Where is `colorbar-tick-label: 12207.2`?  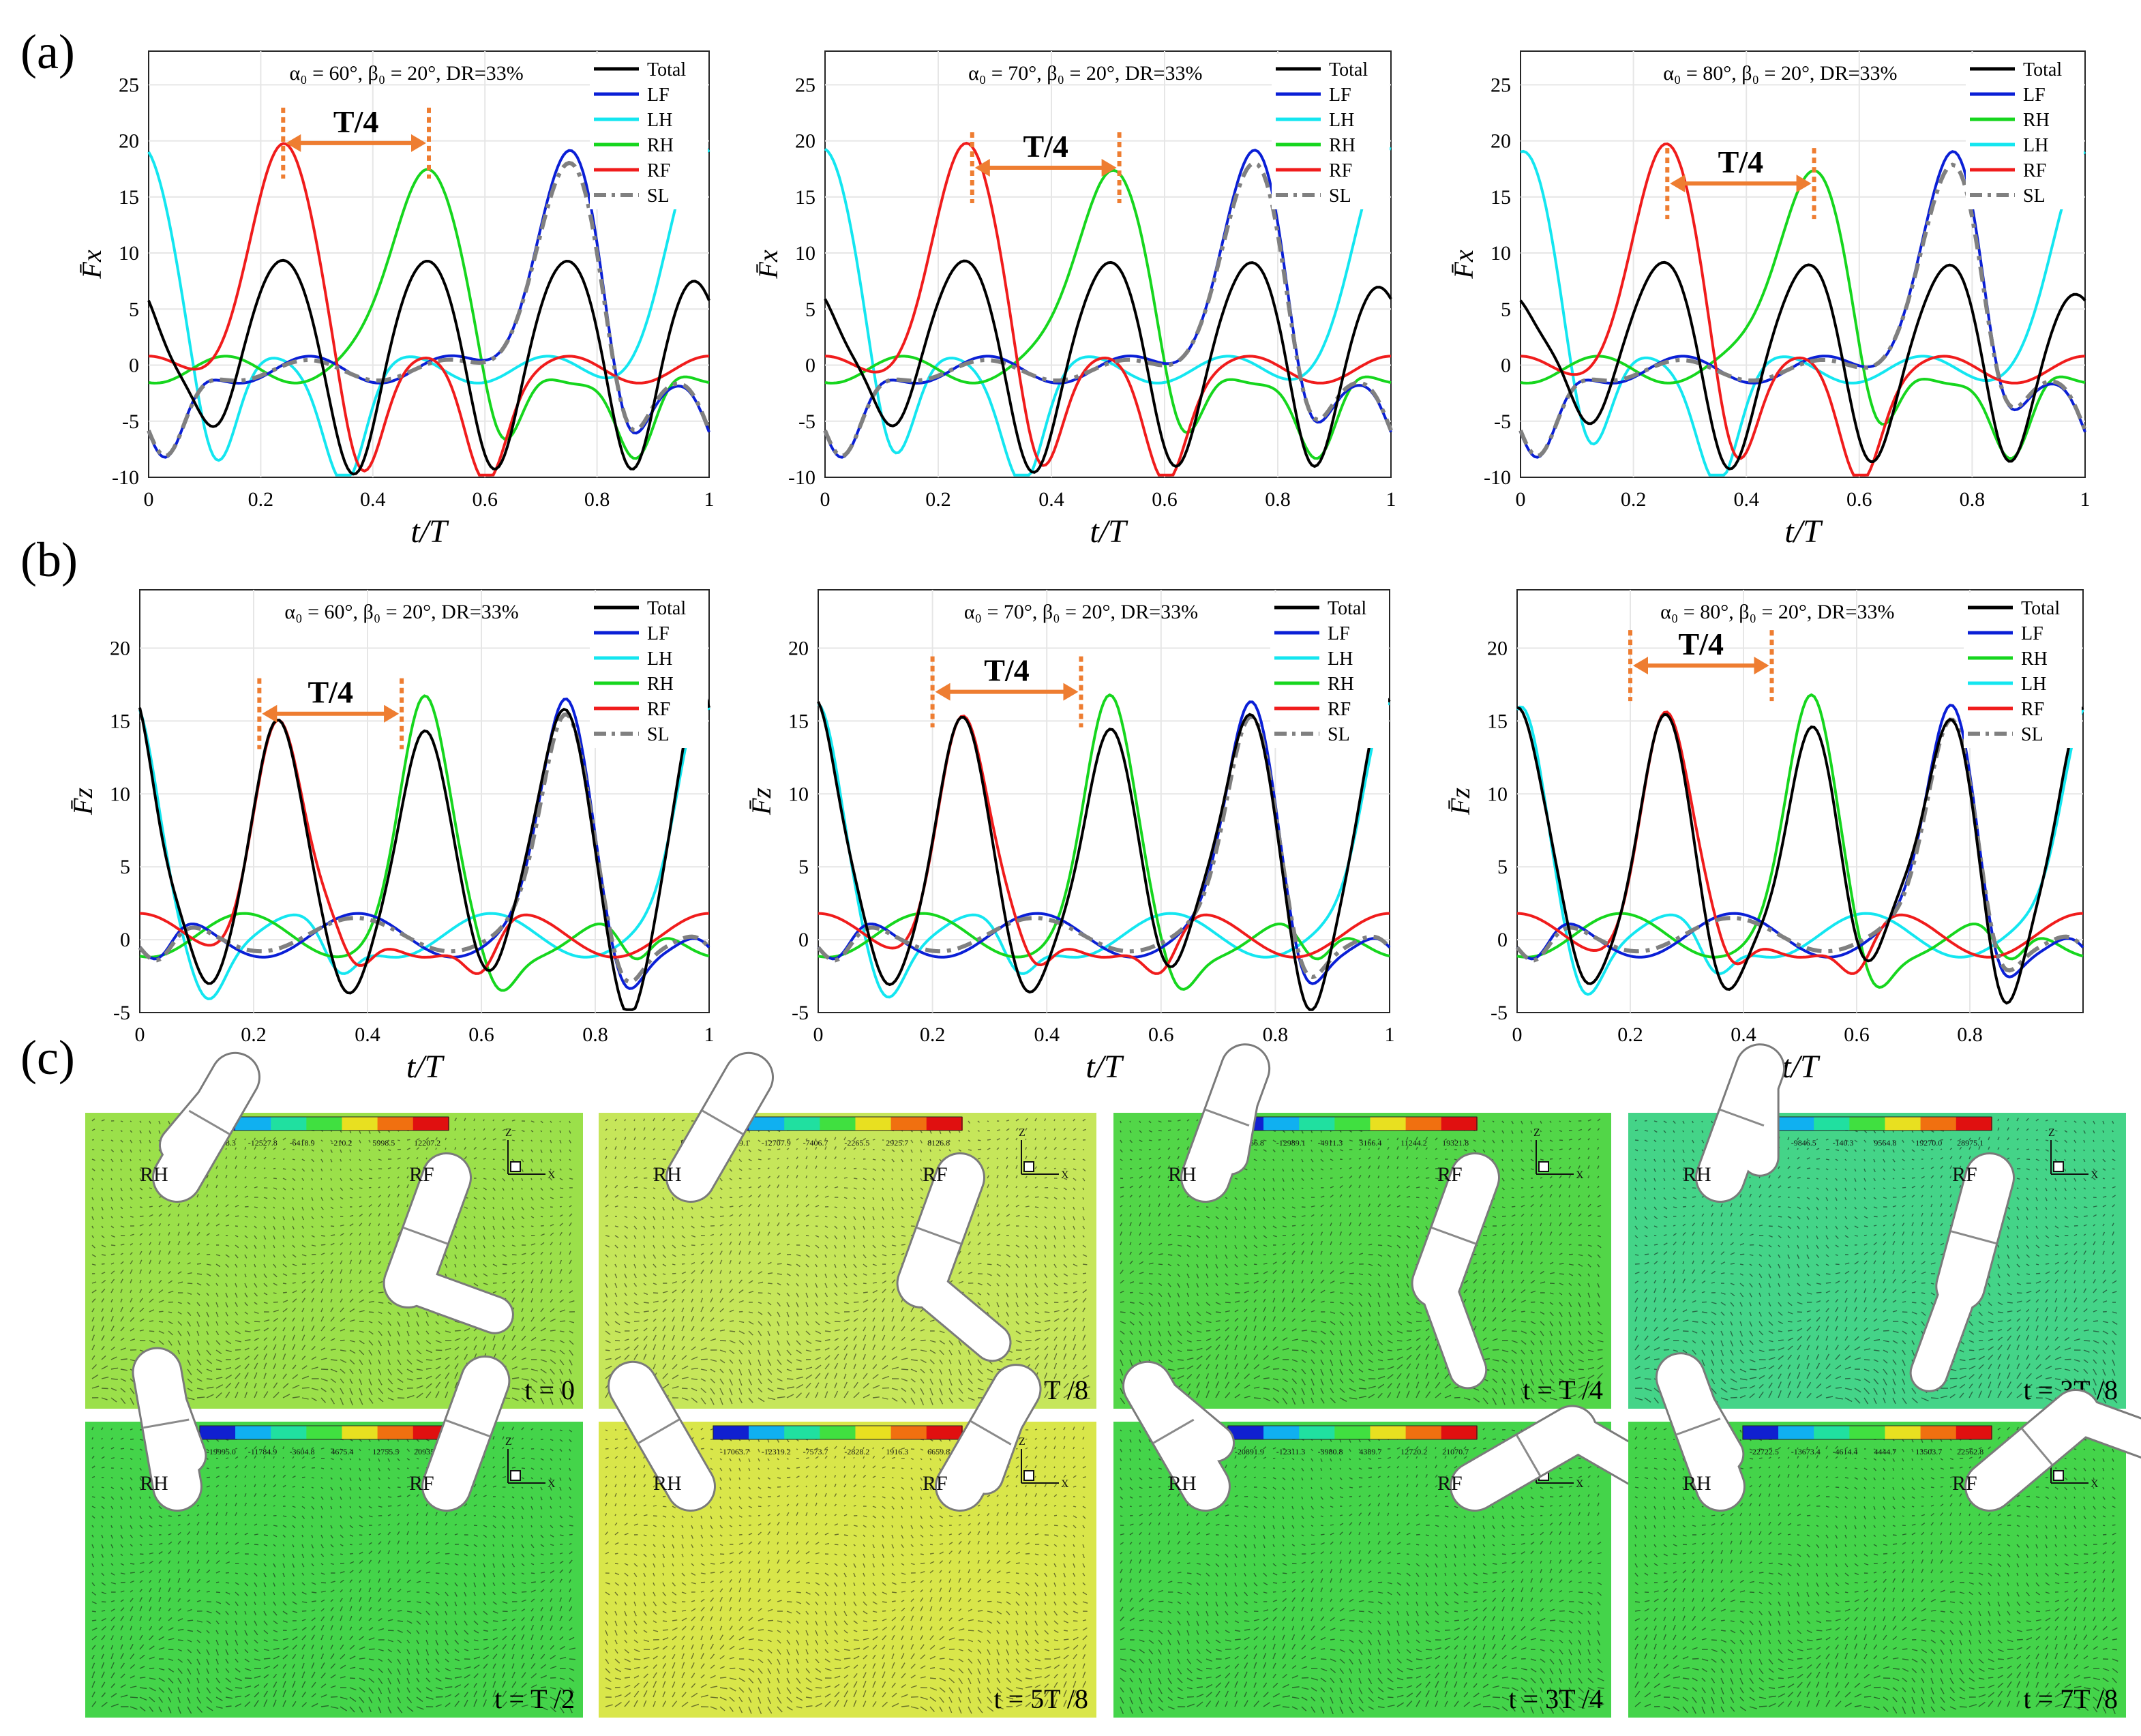
colorbar-tick-label: 12207.2 is located at coordinates (427, 1143).